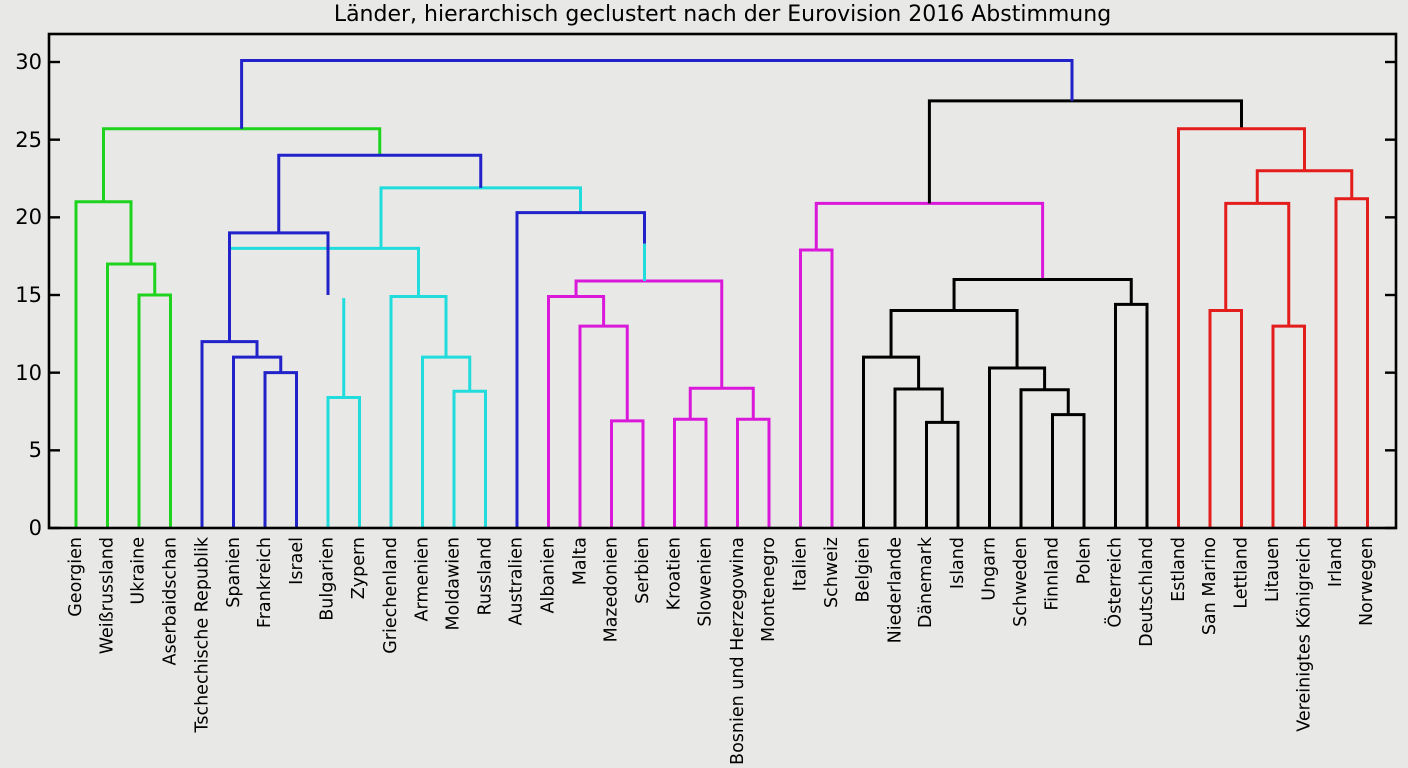  What do you see at coordinates (170, 601) in the screenshot?
I see `leaf-label-text: Aserbaidschan` at bounding box center [170, 601].